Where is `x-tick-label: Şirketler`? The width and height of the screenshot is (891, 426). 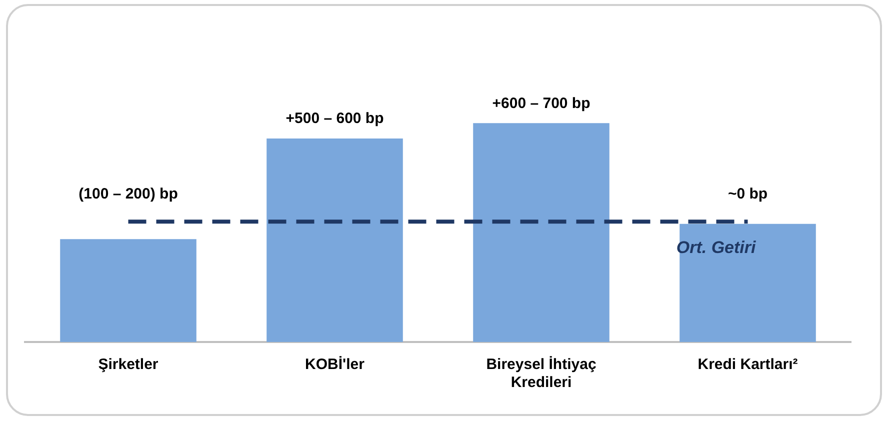
x-tick-label: Şirketler is located at coordinates (128, 365).